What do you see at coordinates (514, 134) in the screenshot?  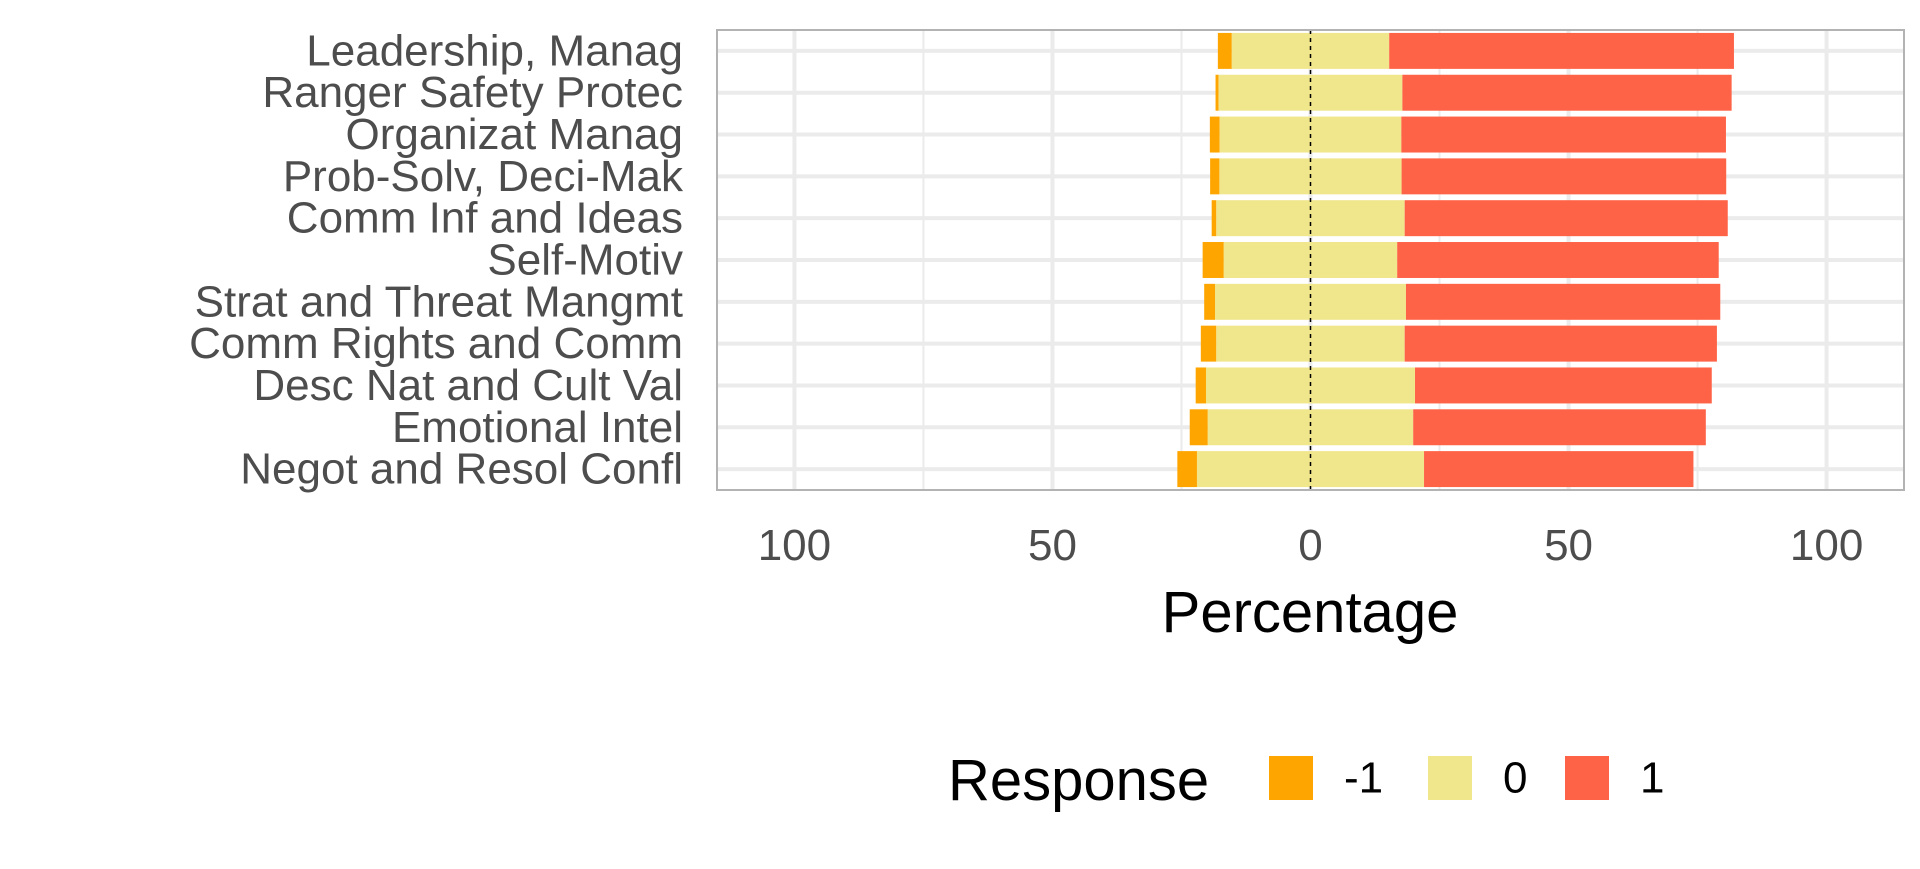 I see `category-label: Organizat Manag` at bounding box center [514, 134].